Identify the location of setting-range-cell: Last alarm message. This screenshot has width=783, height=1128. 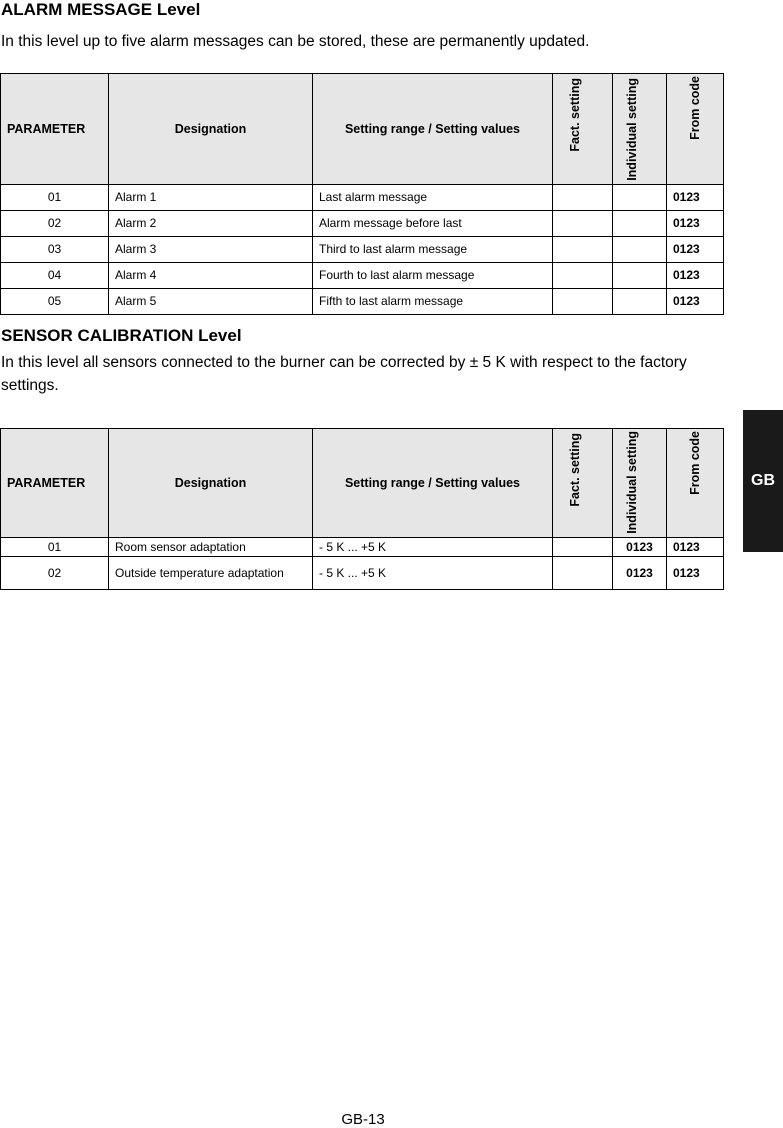
(432, 197).